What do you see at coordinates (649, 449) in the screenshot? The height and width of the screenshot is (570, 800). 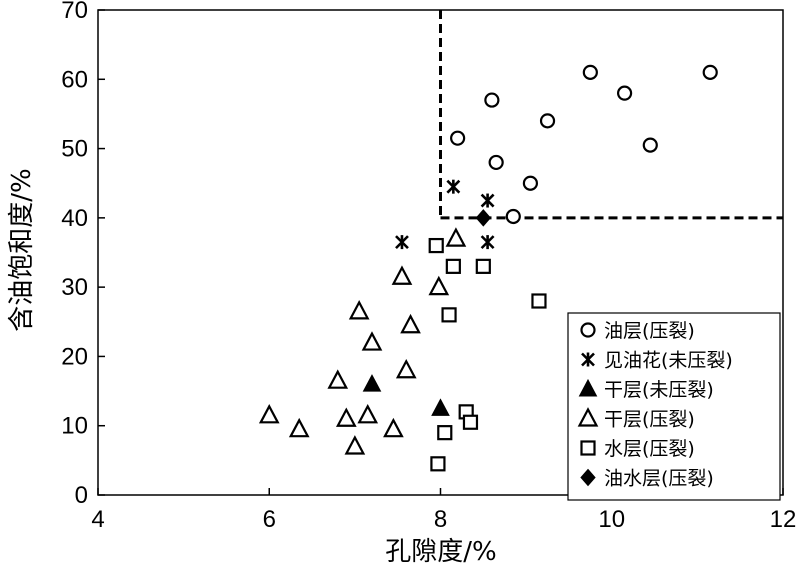 I see `legend-label: 水层(压裂)` at bounding box center [649, 449].